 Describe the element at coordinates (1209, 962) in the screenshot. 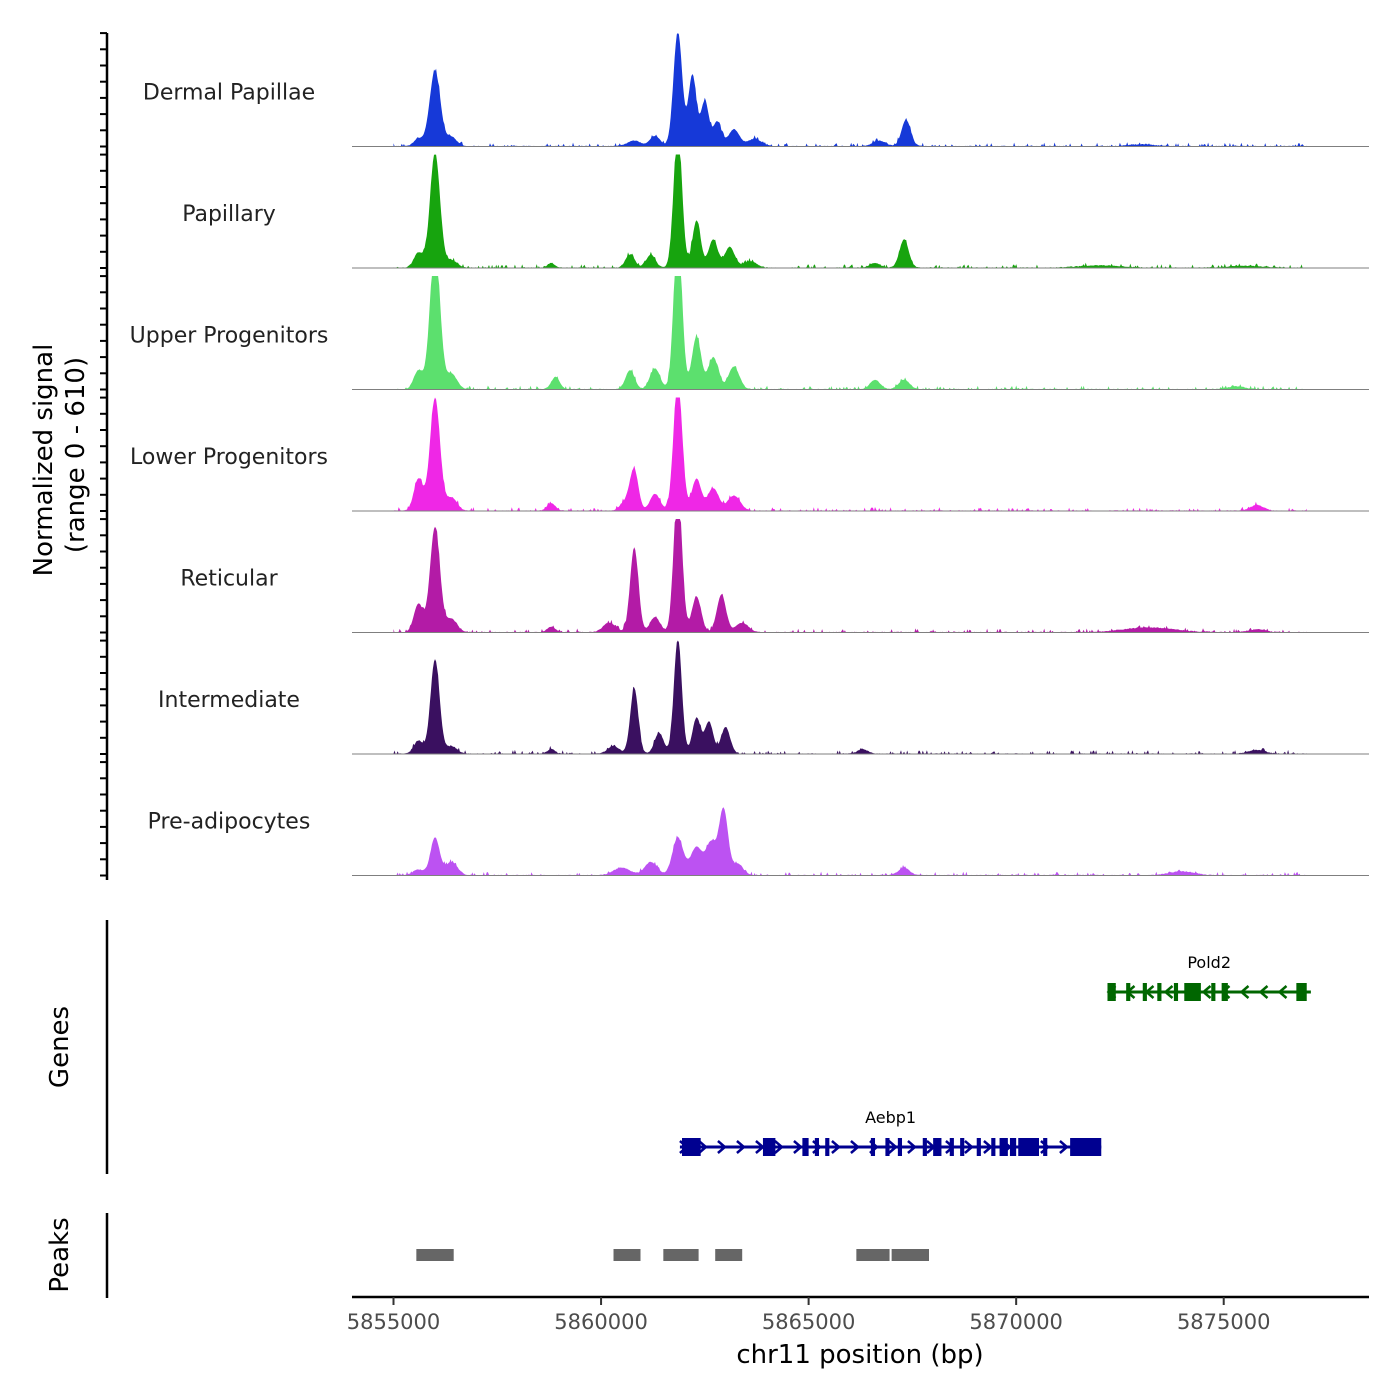

I see `gene-label: Pold2` at that location.